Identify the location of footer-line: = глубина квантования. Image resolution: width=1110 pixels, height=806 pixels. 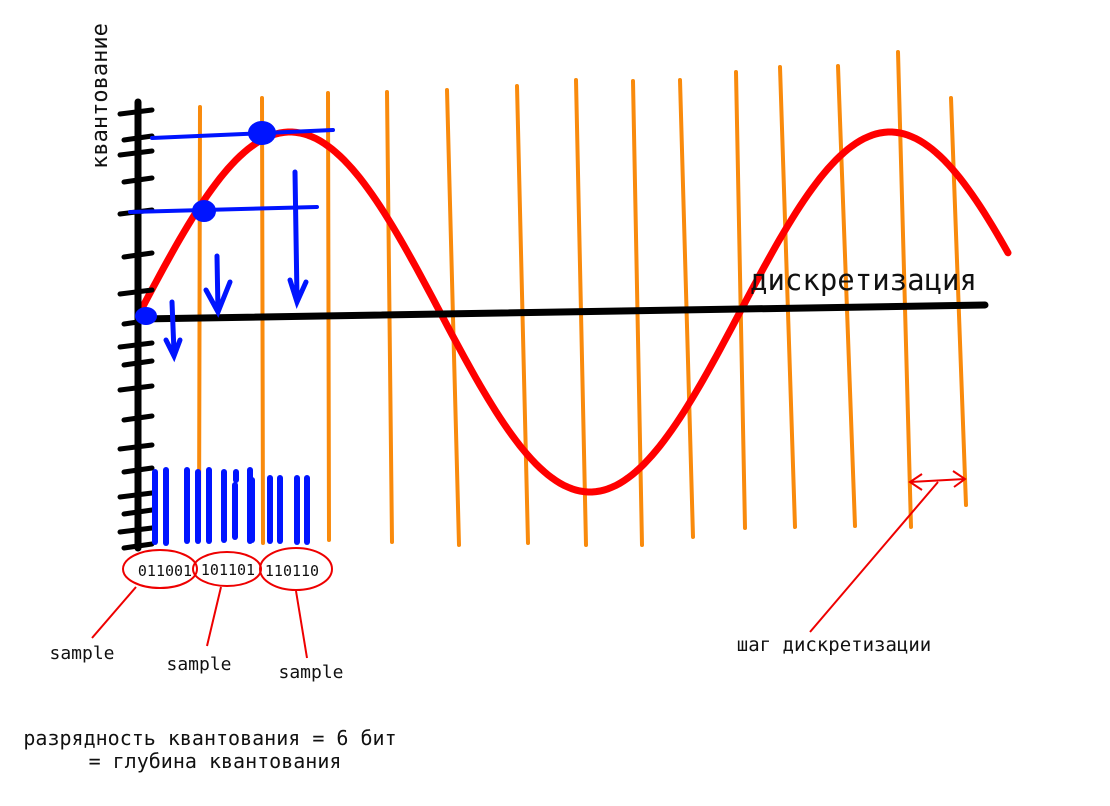
(215, 761).